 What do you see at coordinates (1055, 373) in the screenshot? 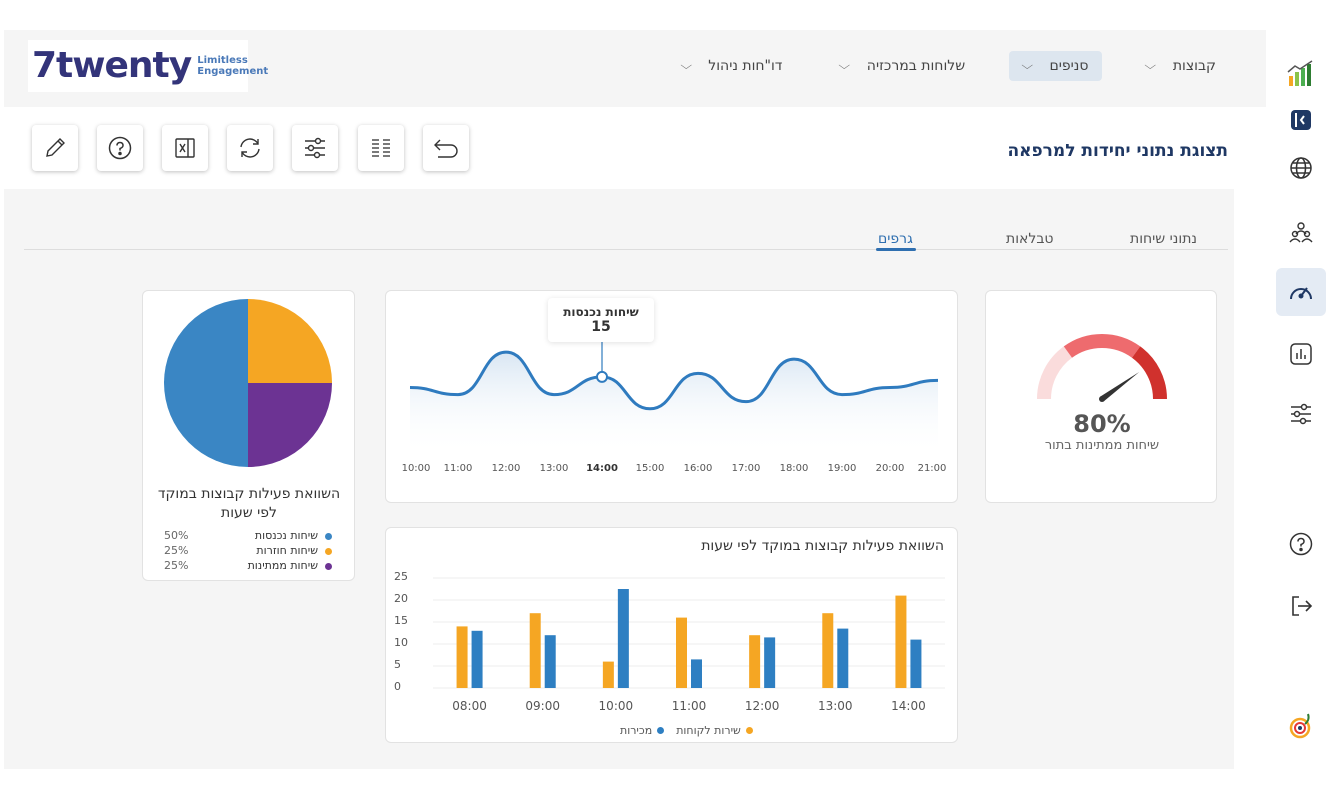
I see `gauge-segment-low` at bounding box center [1055, 373].